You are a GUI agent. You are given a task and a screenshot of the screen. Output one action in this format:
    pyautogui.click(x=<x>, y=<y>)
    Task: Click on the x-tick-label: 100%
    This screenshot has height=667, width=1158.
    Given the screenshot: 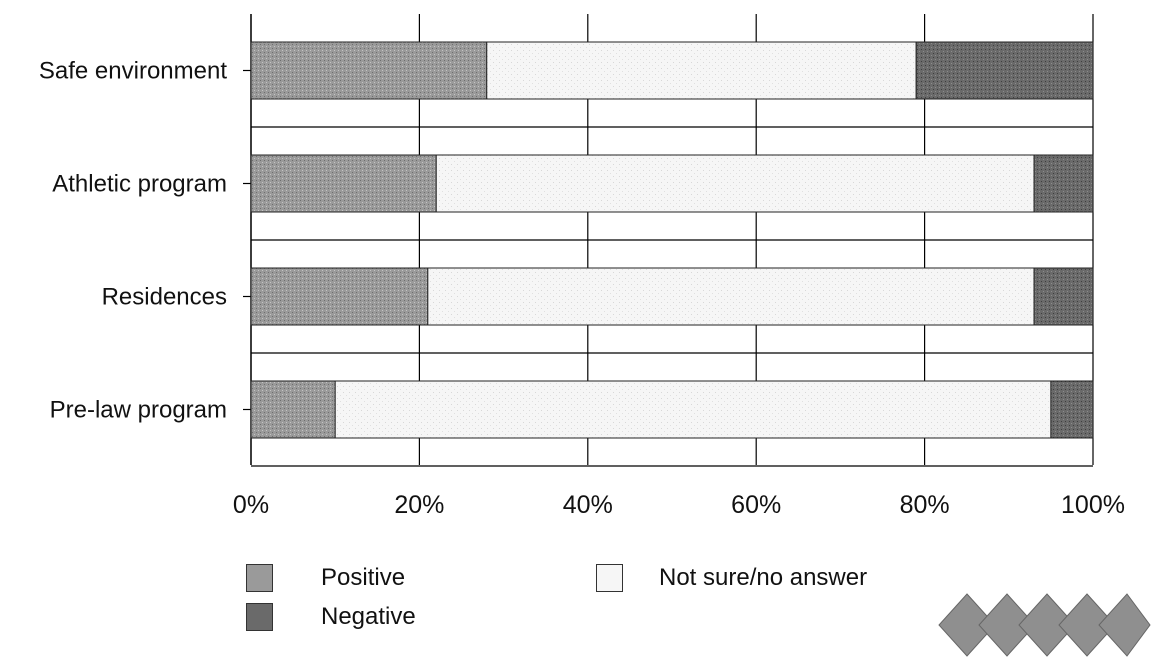 What is the action you would take?
    pyautogui.click(x=1093, y=505)
    